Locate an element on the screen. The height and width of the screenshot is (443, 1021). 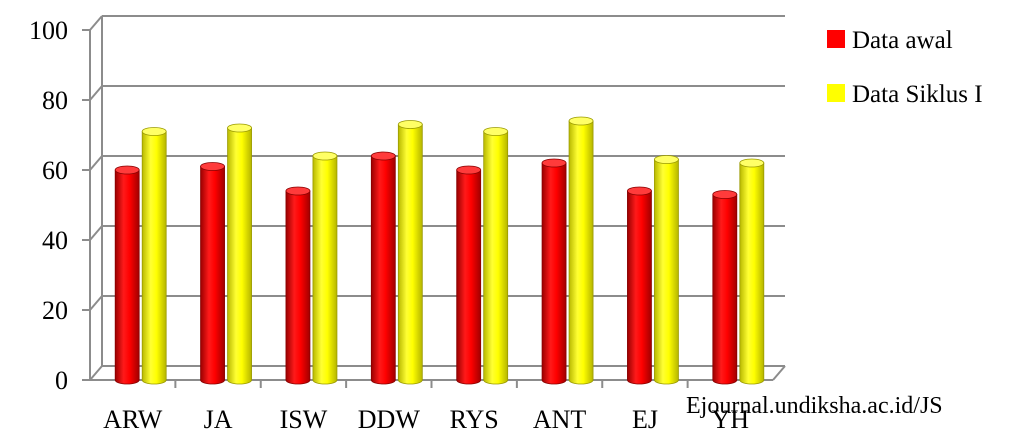
x-axis-labels: ARW JA ISW DDW RYS ANT EJ YH is located at coordinates (426, 407).